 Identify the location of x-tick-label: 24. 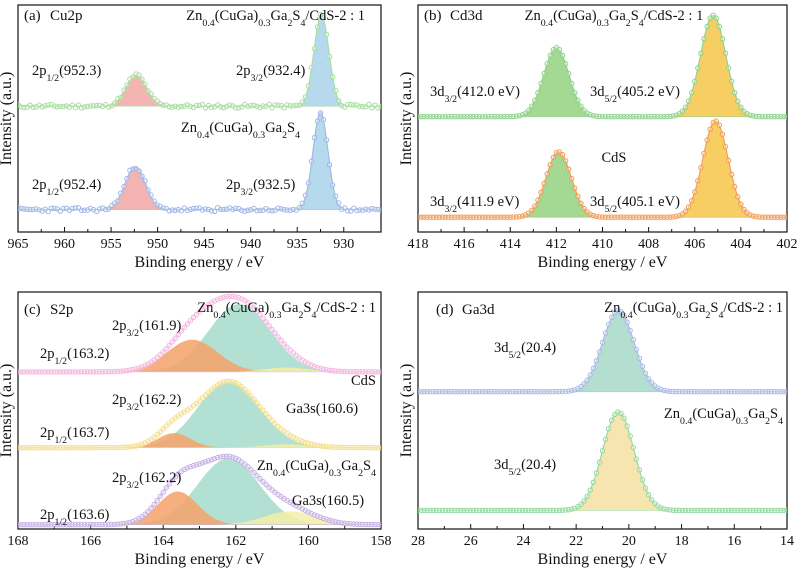
(523, 541).